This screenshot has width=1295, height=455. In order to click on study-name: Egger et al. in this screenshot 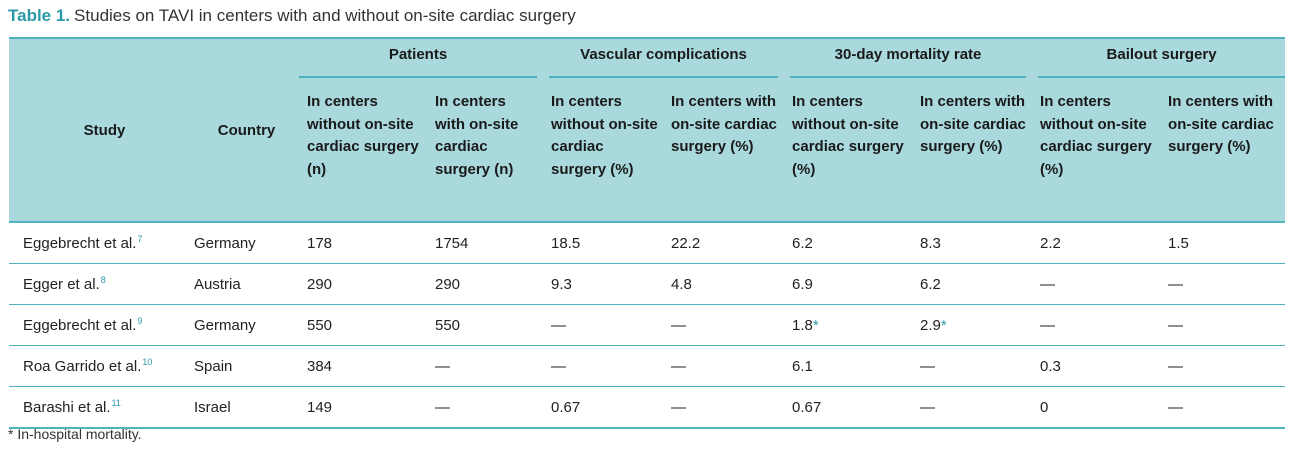, I will do `click(61, 284)`.